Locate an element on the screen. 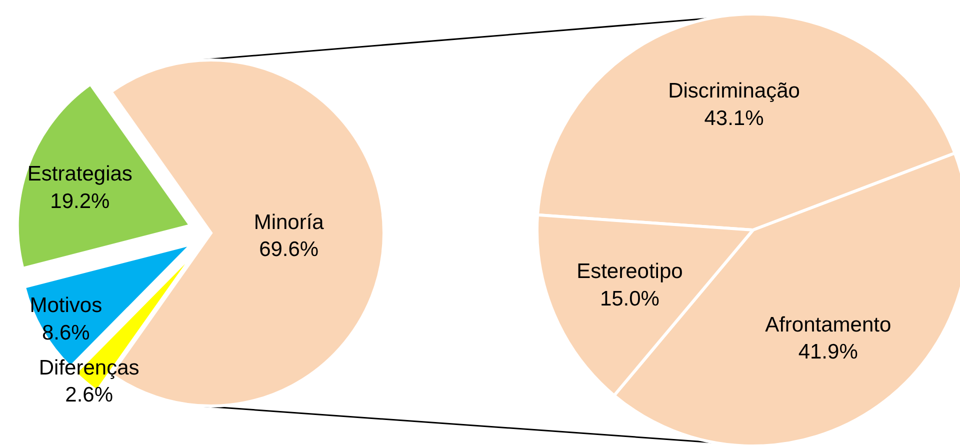 Image resolution: width=960 pixels, height=446 pixels. data-label: 19.2% is located at coordinates (80, 201).